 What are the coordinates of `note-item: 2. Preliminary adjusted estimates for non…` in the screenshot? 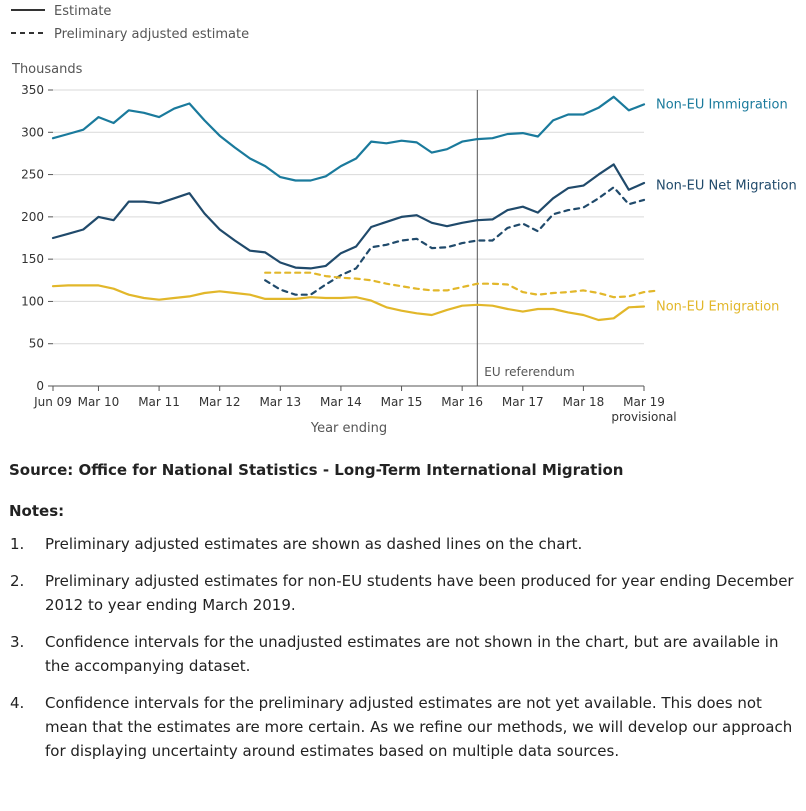 It's located at (404, 593).